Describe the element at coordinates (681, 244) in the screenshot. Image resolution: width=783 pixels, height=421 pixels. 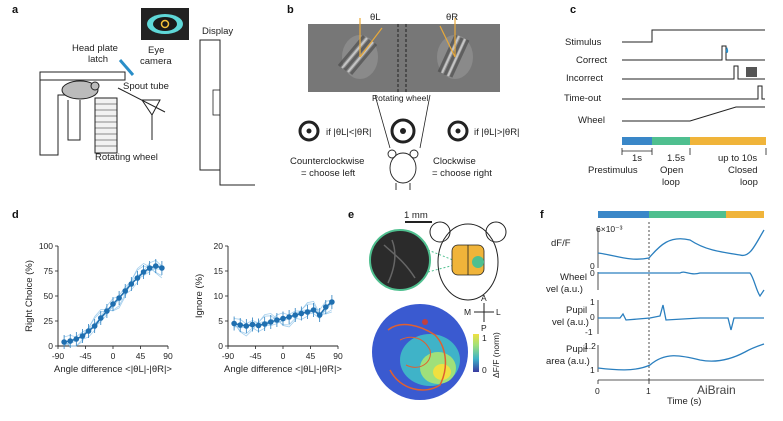
I see `dff-trace` at that location.